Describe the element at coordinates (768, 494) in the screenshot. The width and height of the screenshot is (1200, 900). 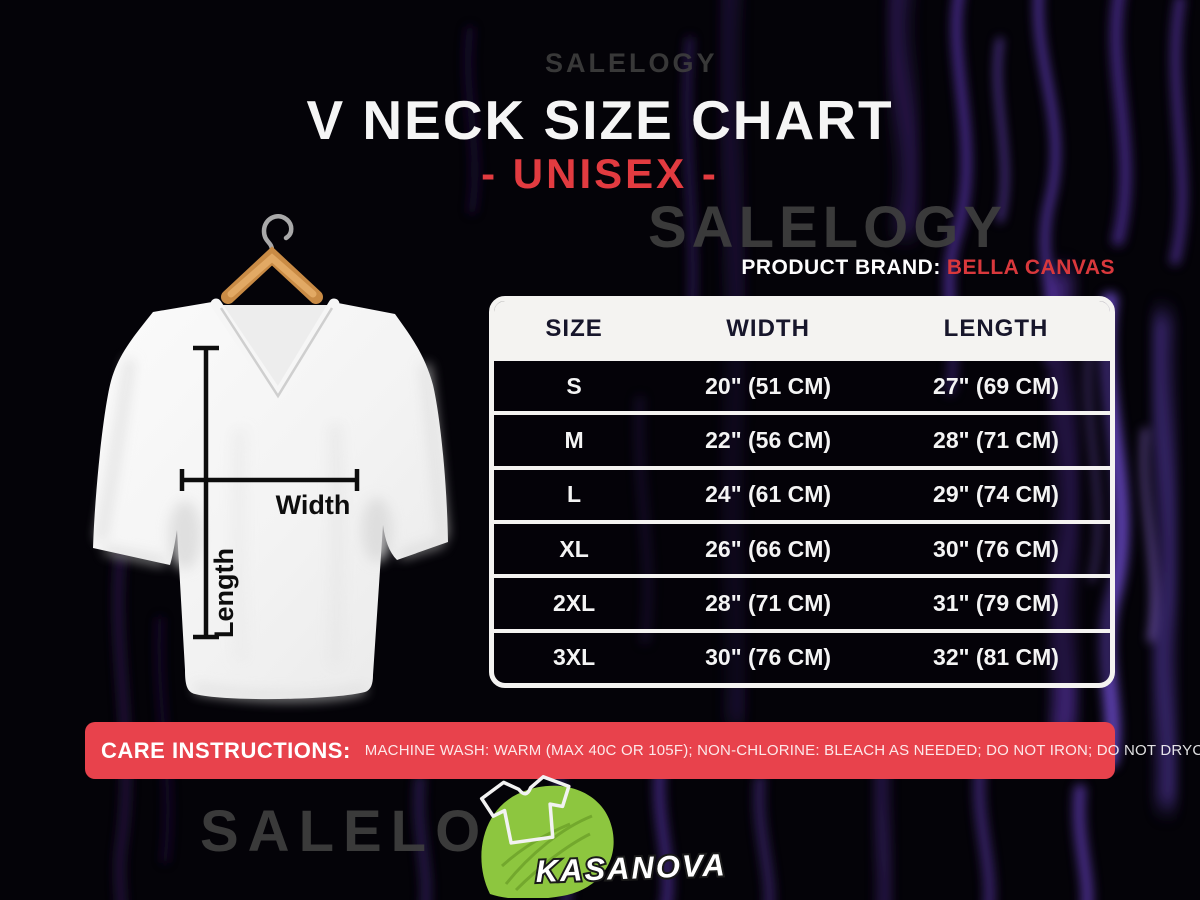
I see `cell-width: 24" (61 CM)` at that location.